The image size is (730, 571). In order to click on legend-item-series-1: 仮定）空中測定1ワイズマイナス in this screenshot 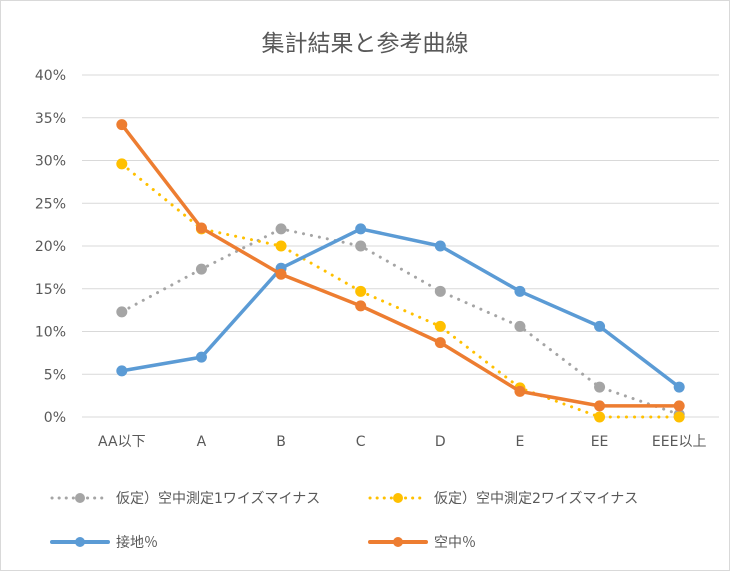, I will do `click(185, 498)`.